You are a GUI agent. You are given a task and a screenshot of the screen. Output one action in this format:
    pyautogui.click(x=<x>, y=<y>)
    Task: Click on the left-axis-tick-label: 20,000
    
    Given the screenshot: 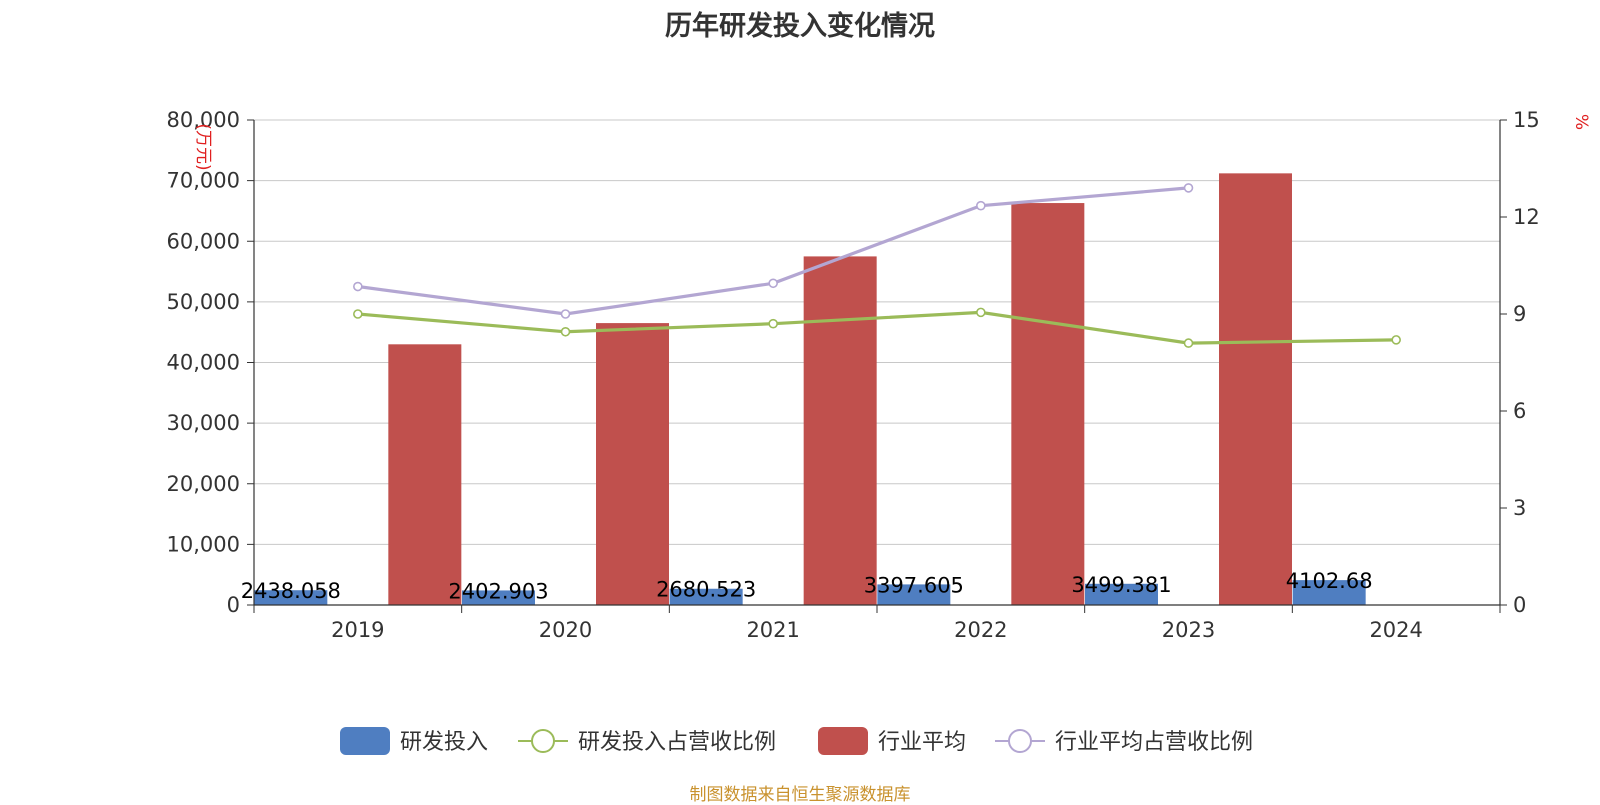 What is the action you would take?
    pyautogui.click(x=203, y=484)
    